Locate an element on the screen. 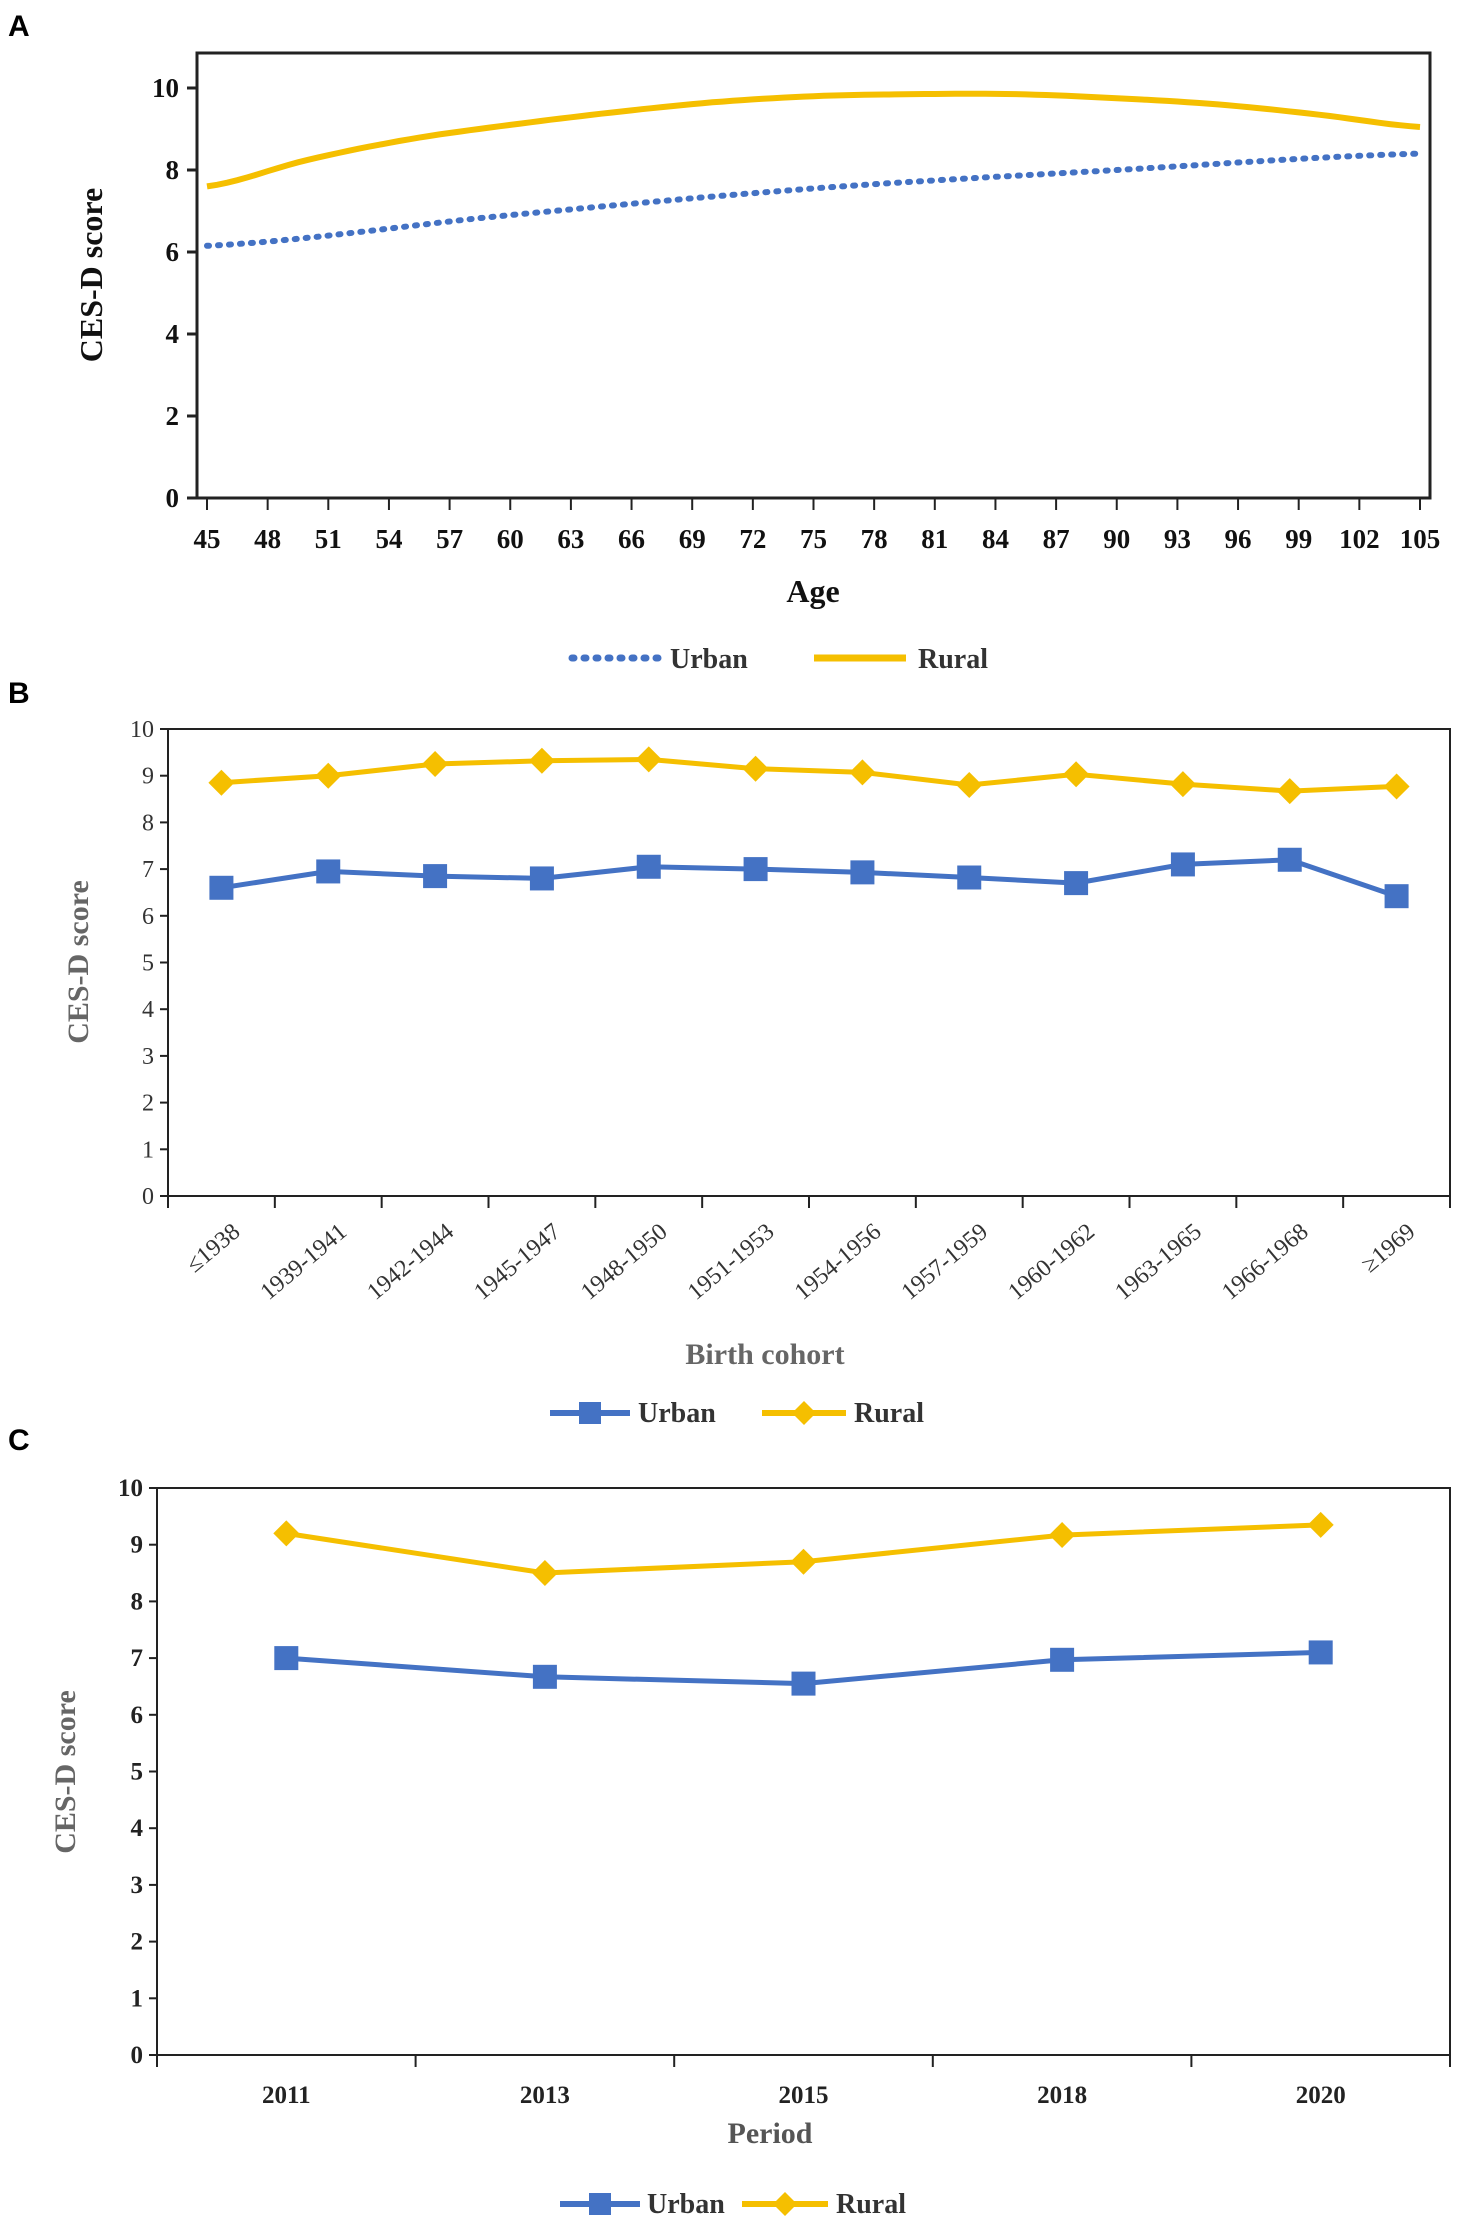  panel-a-x-tick-label: 78 is located at coordinates (874, 539).